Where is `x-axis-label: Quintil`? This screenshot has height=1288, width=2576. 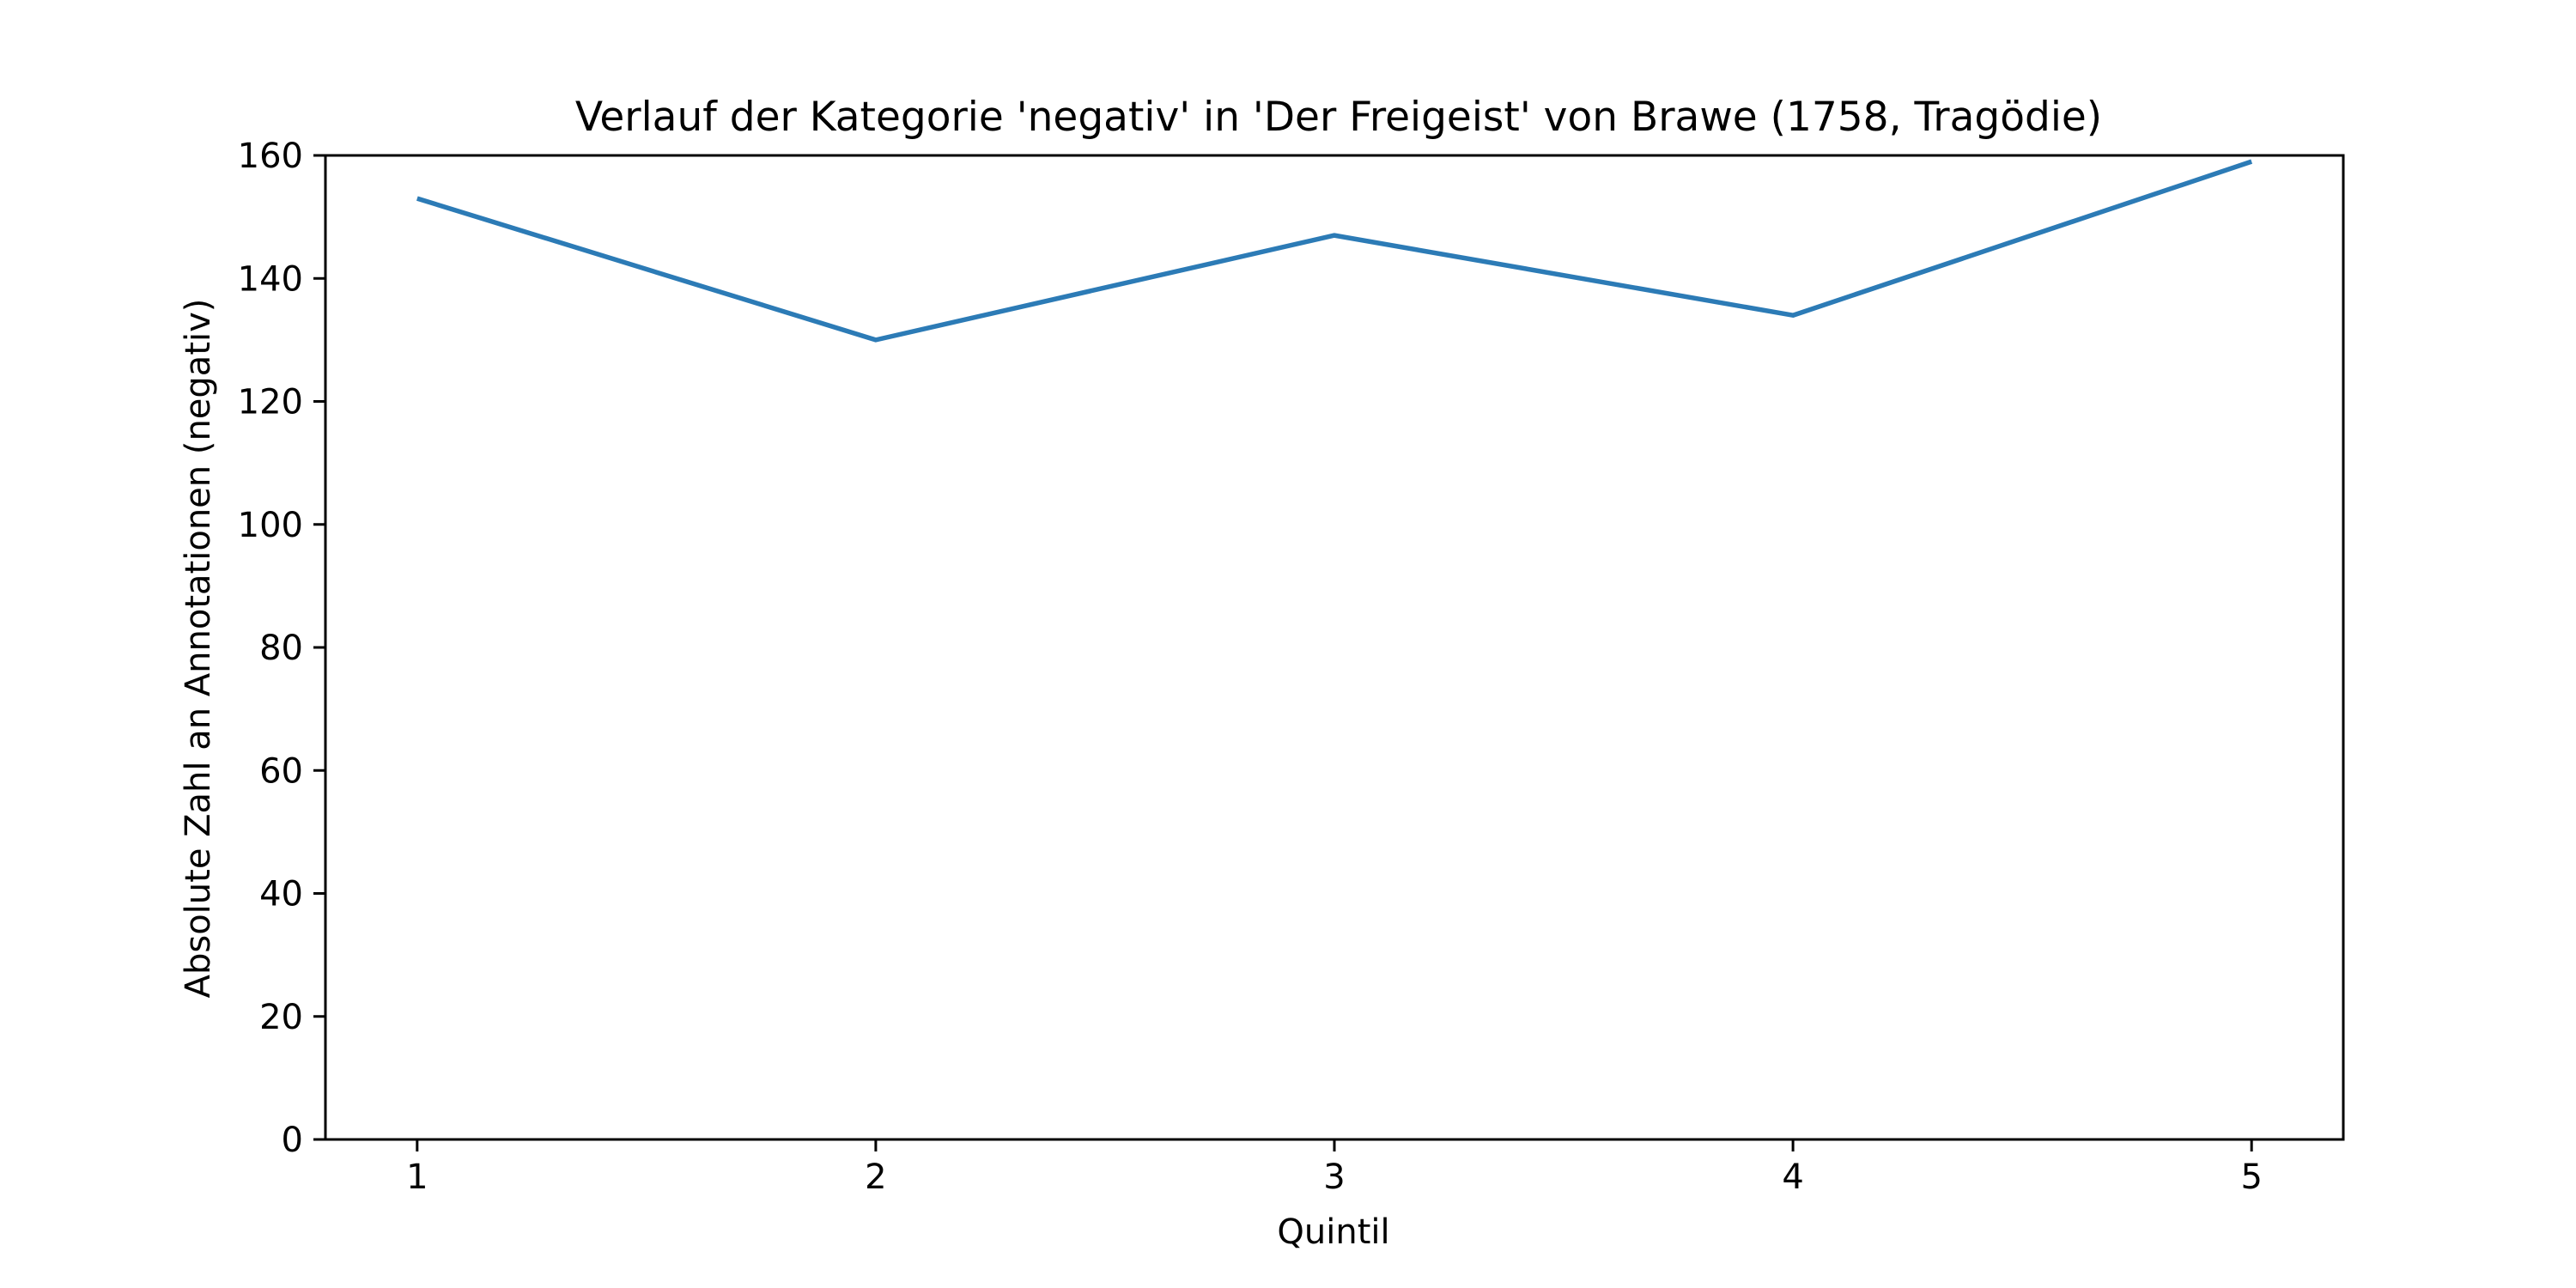 x-axis-label: Quintil is located at coordinates (1333, 1232).